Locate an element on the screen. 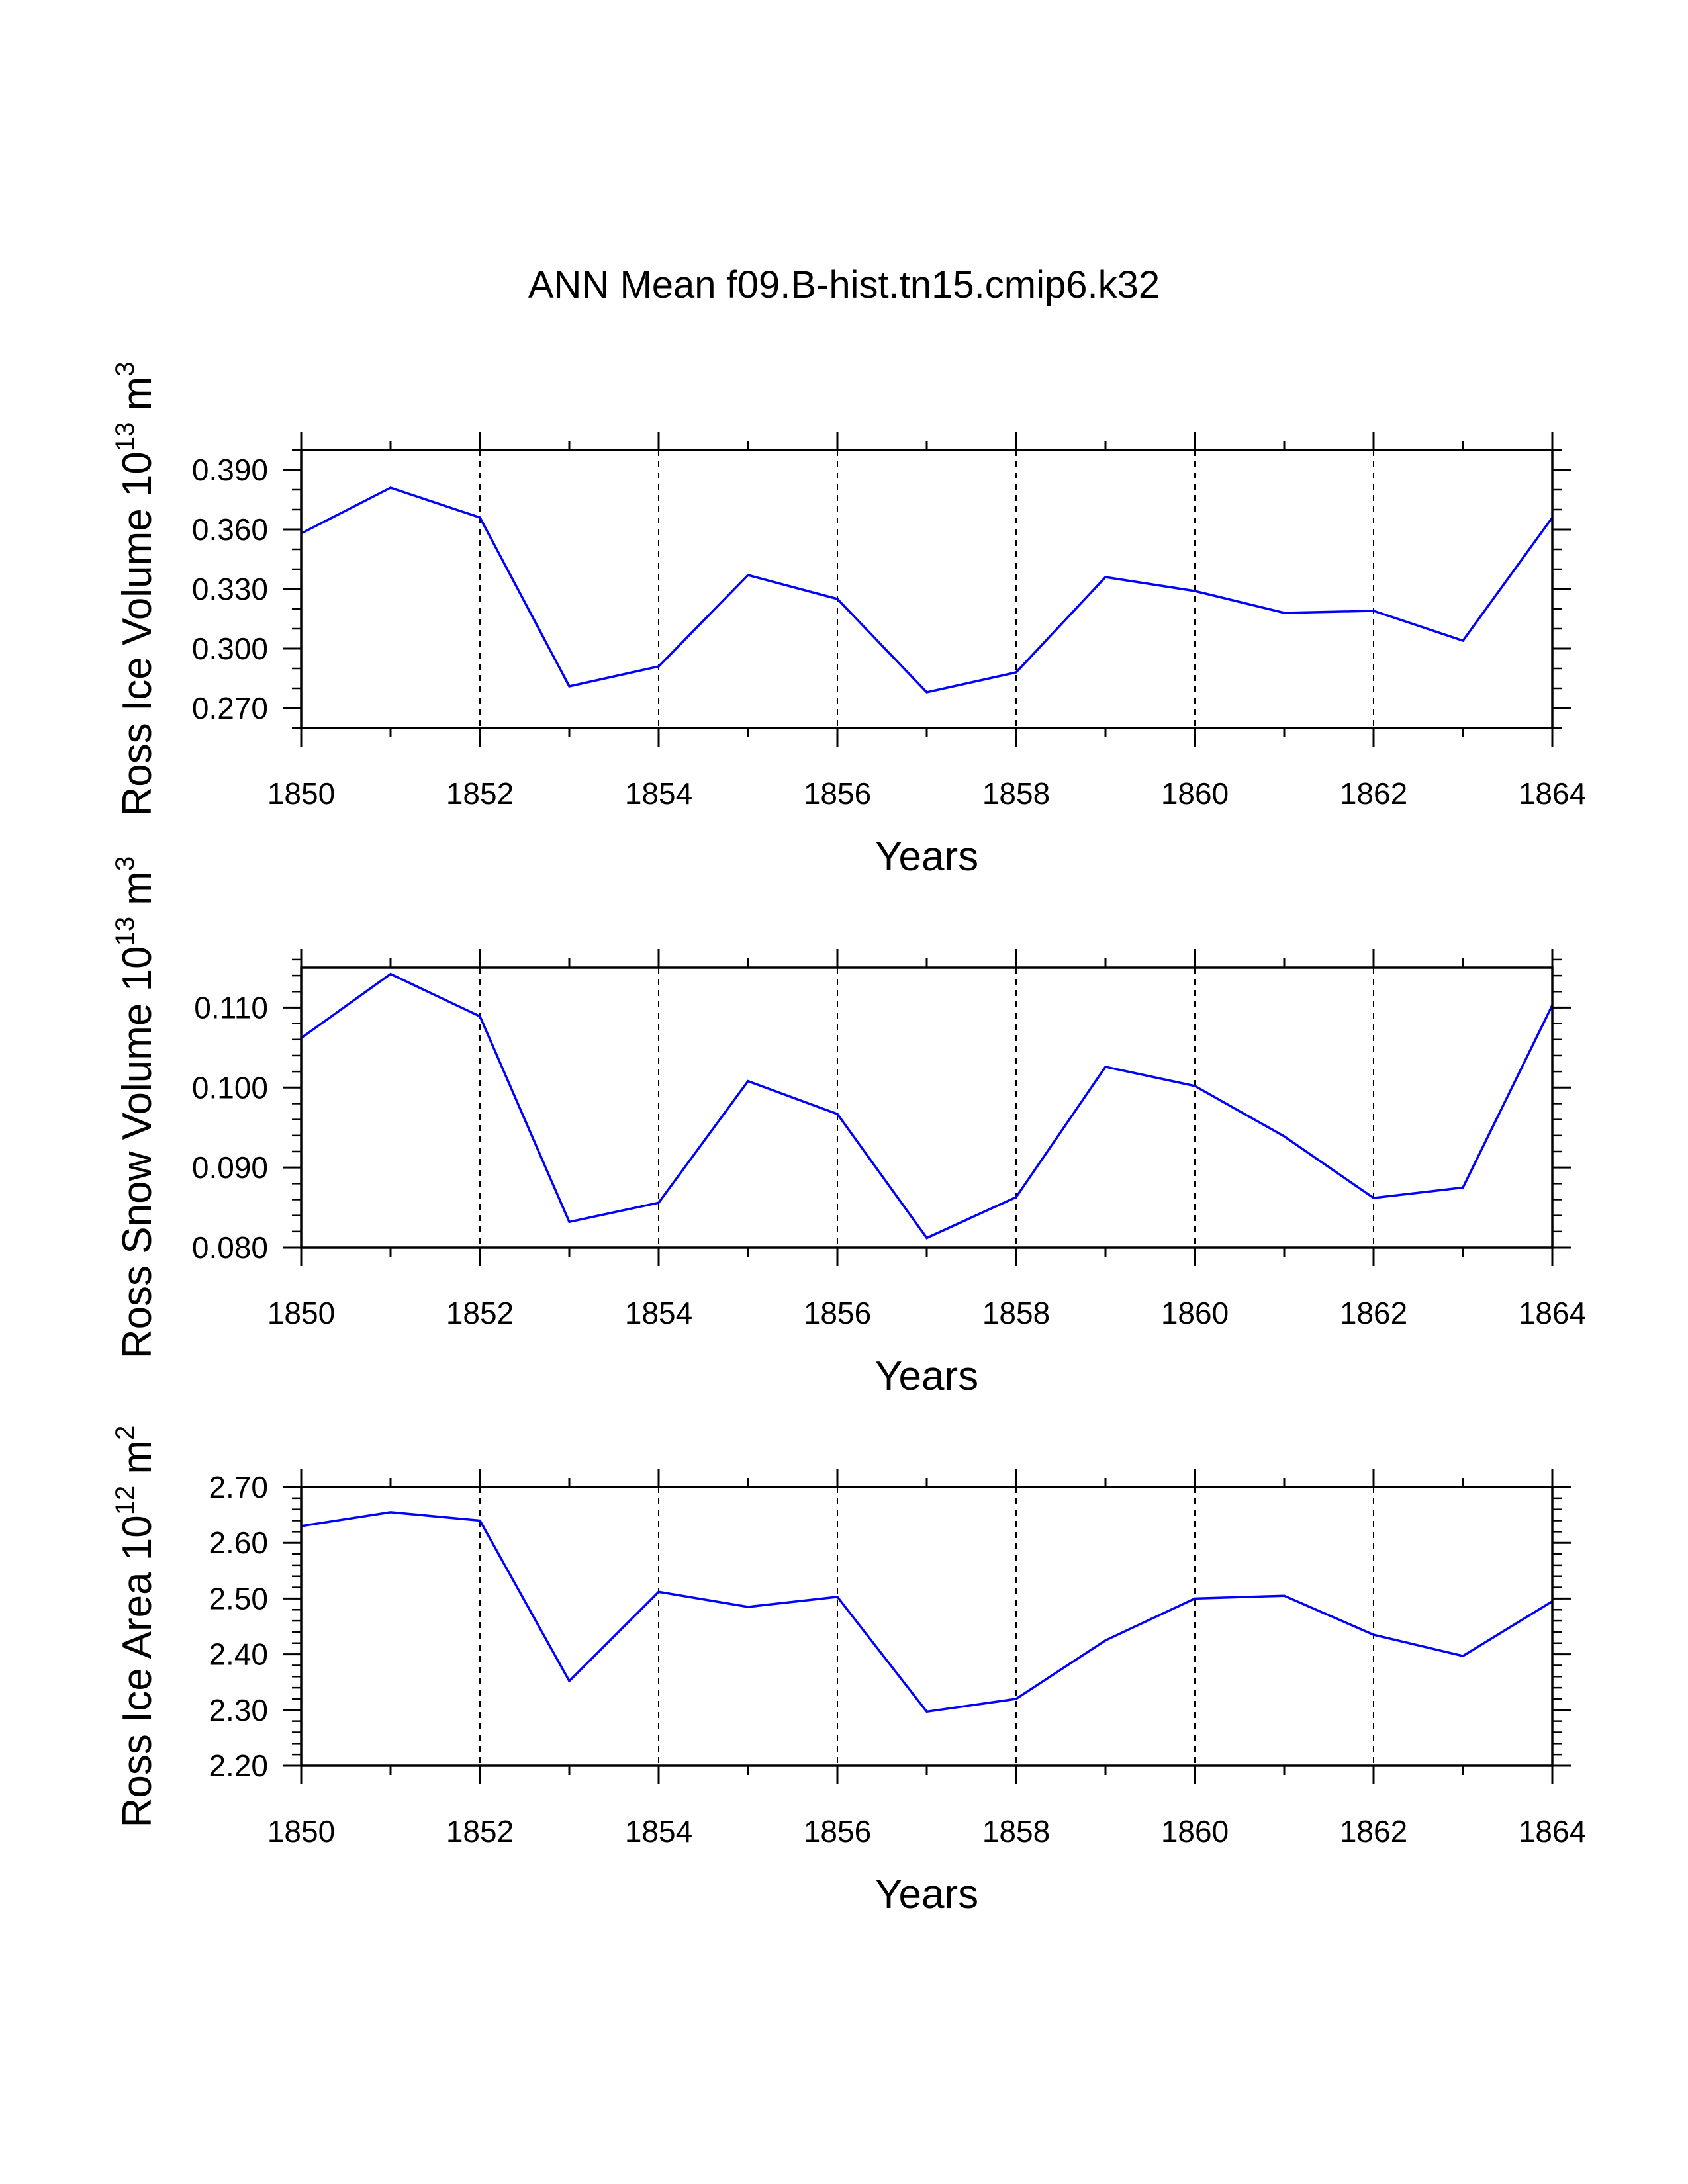  y-tick-label: 0.360 is located at coordinates (230, 529).